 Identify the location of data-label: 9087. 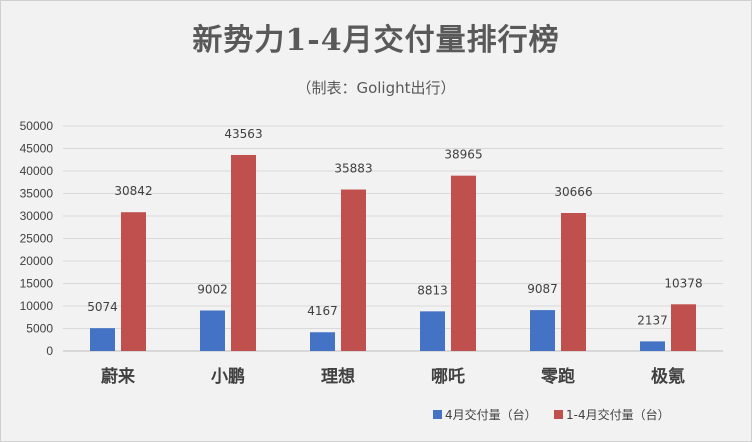
(542, 289).